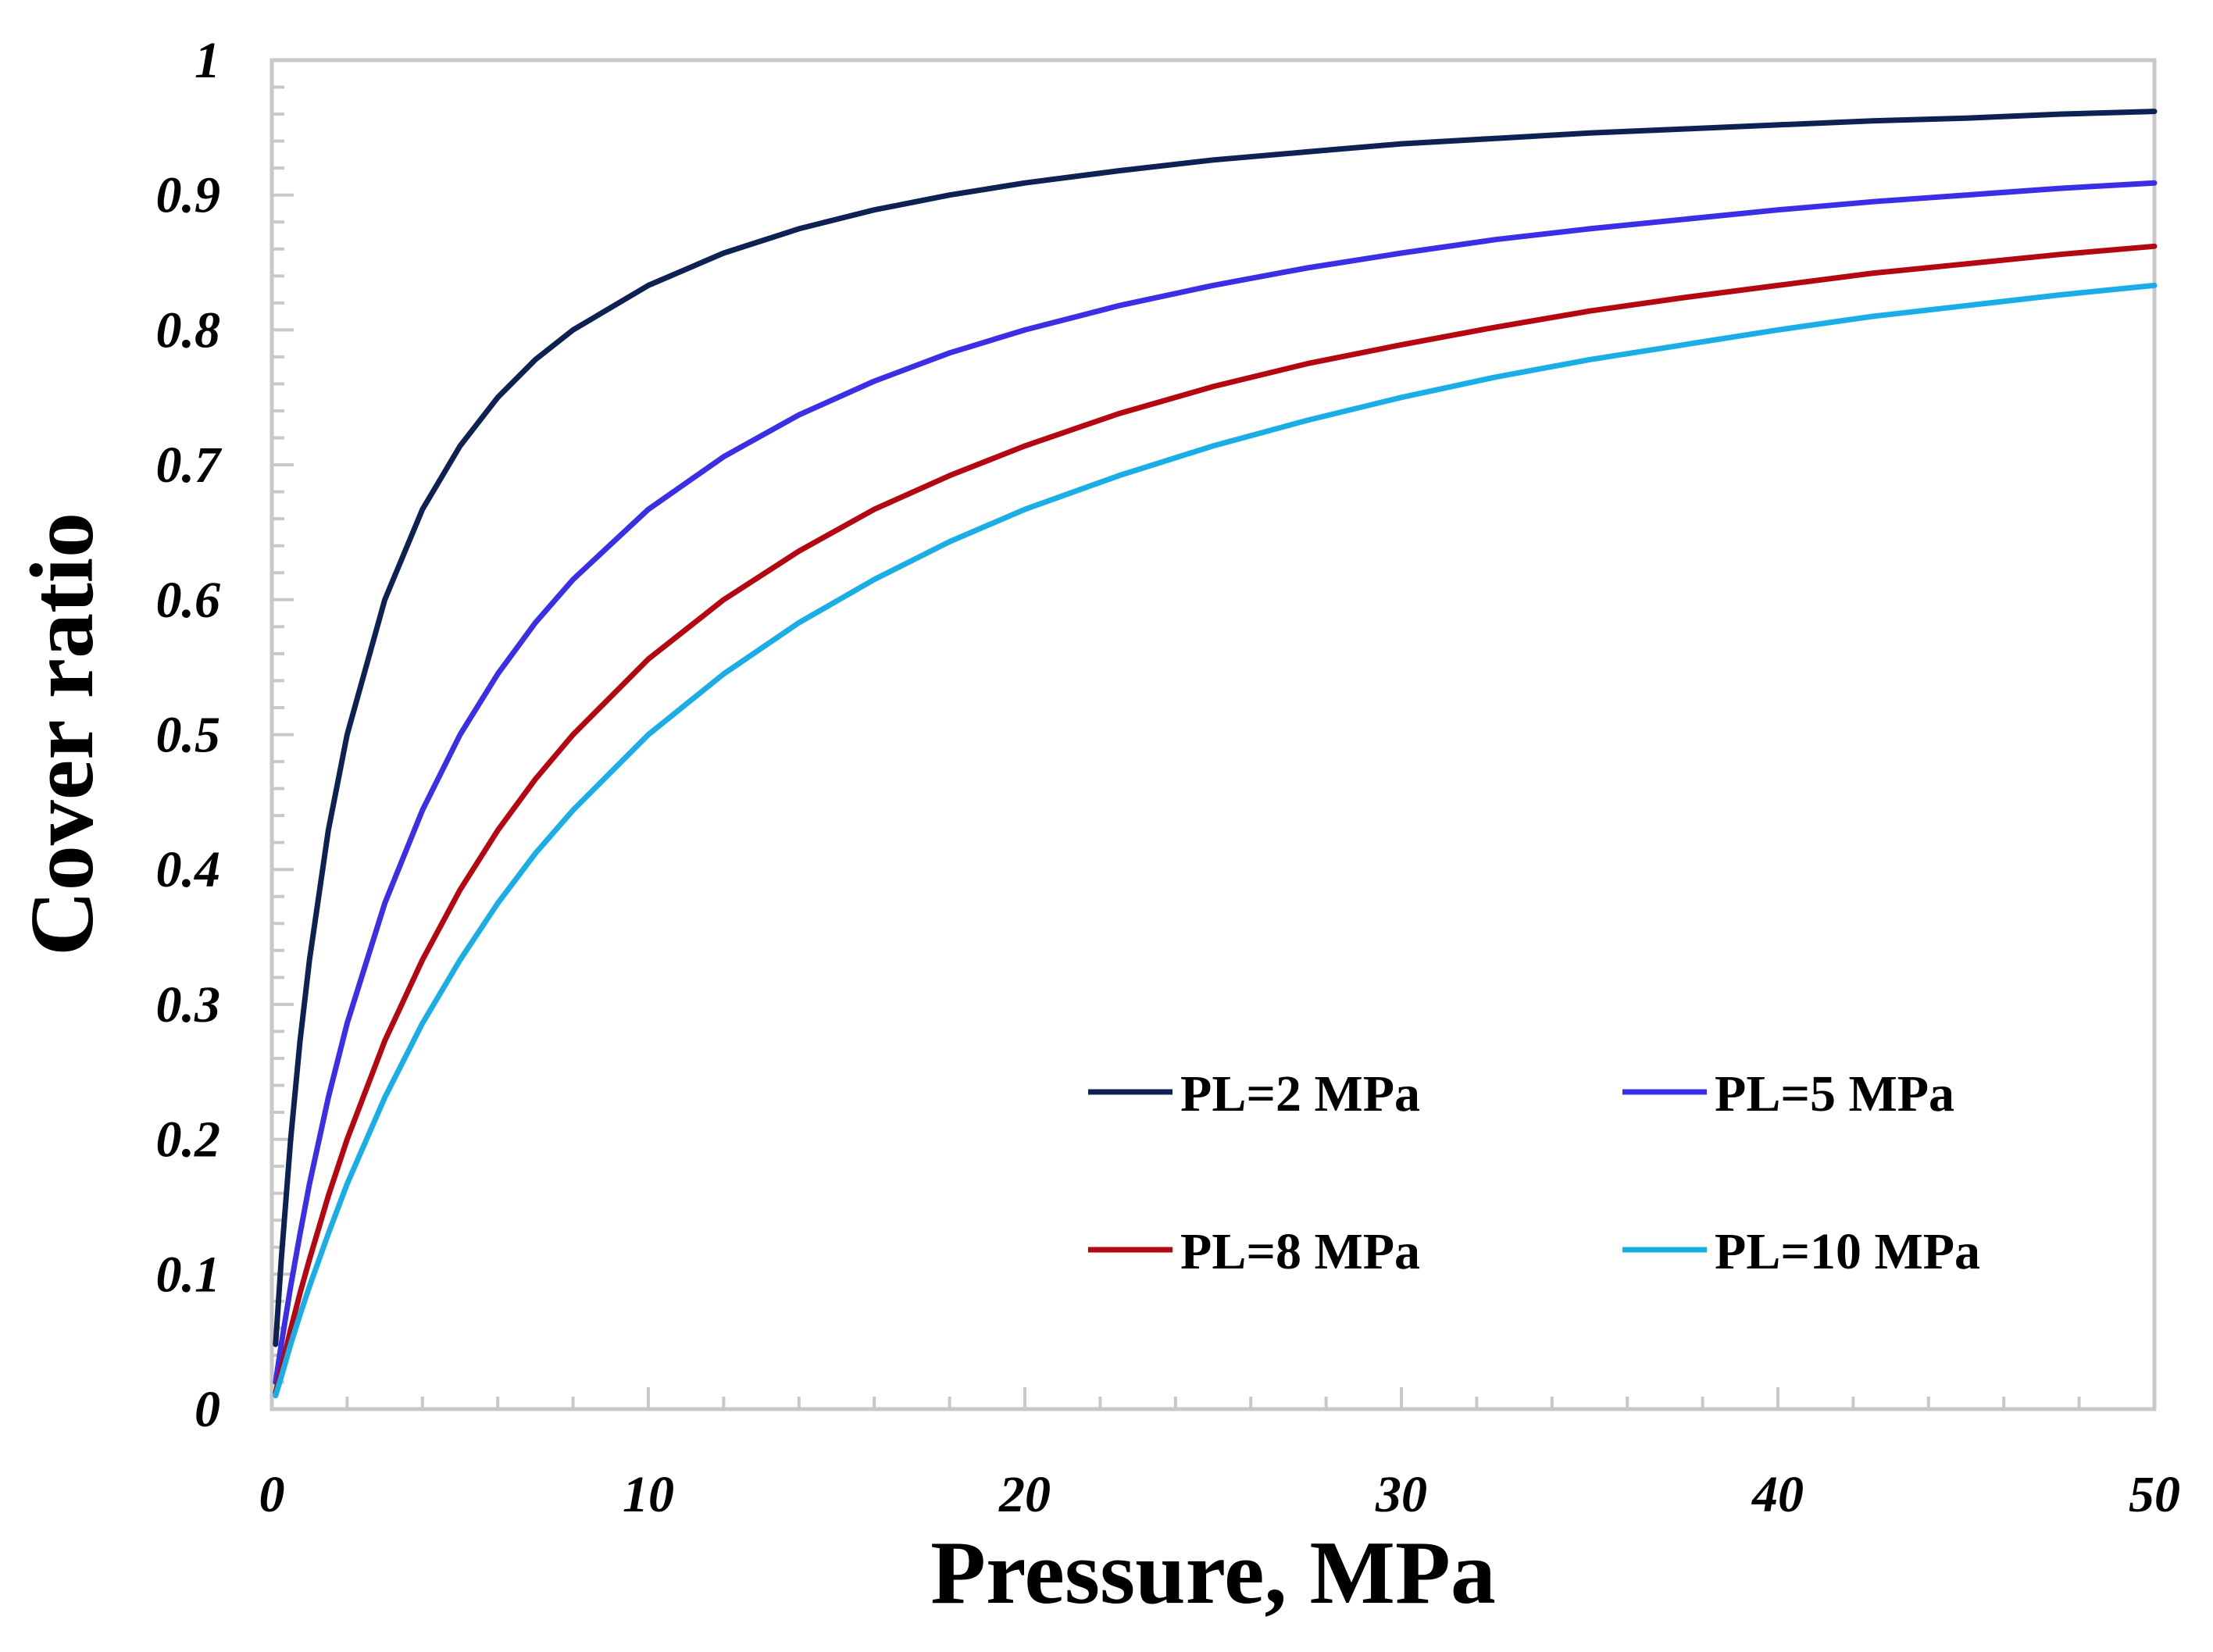  I want to click on x-tick-label: 50, so click(2154, 1494).